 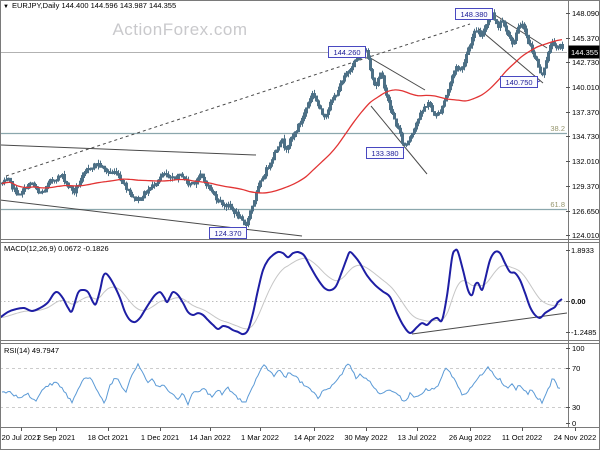 I want to click on price-marker: 133.380, so click(x=385, y=153).